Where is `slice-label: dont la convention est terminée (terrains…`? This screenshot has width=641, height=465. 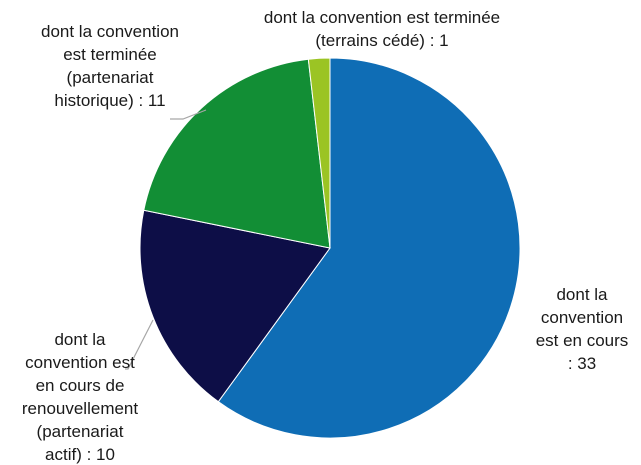 slice-label: dont la convention est terminée (terrains… is located at coordinates (382, 29).